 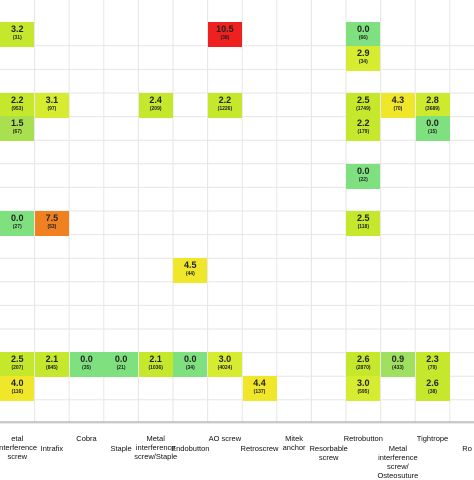 I want to click on heatmap-cell: 2.9 (34), so click(x=363, y=58).